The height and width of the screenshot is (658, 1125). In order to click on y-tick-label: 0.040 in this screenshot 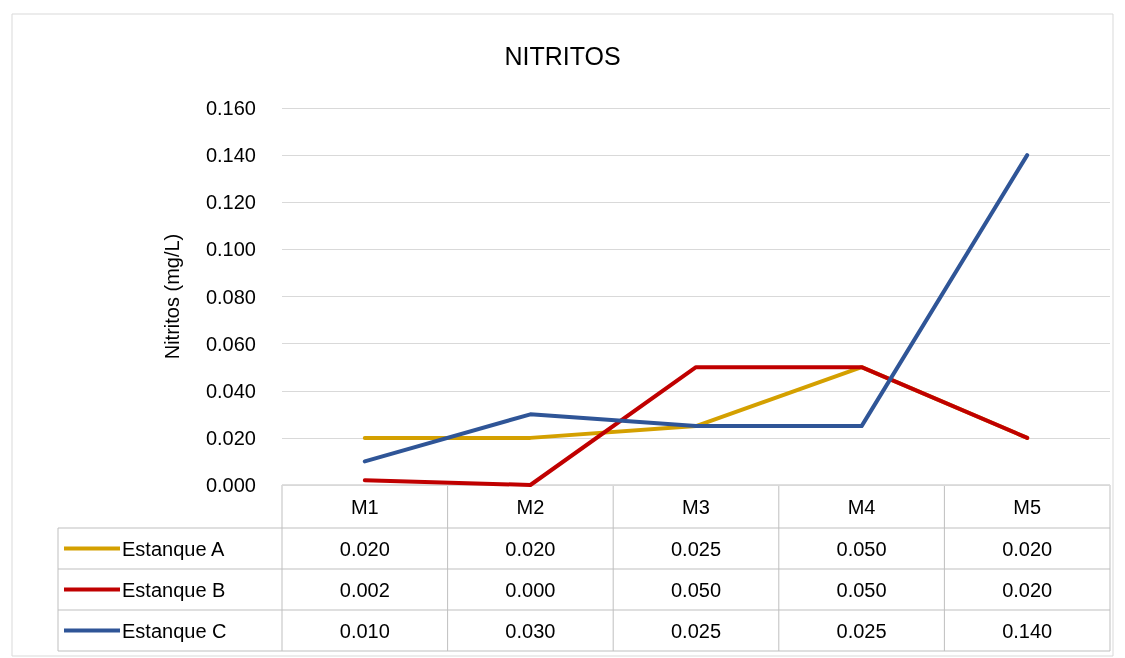, I will do `click(230, 390)`.